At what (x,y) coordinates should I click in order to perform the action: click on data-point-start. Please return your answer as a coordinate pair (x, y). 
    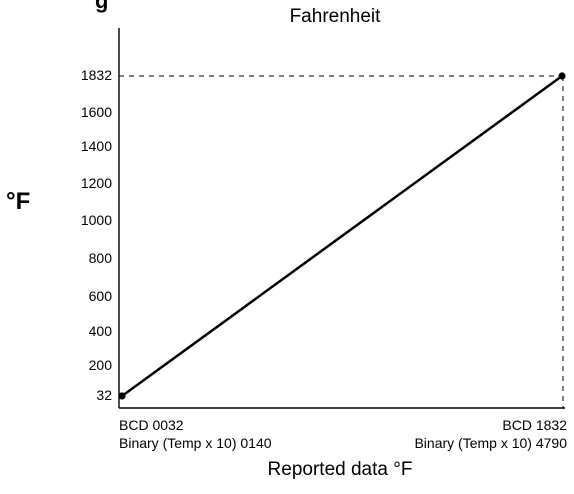
    Looking at the image, I should click on (122, 396).